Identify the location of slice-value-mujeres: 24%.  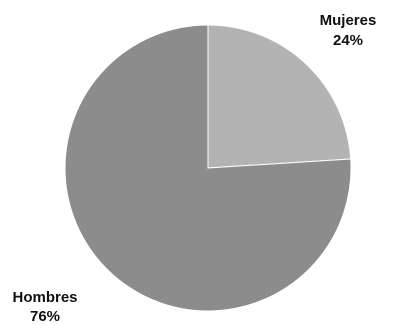
(348, 40).